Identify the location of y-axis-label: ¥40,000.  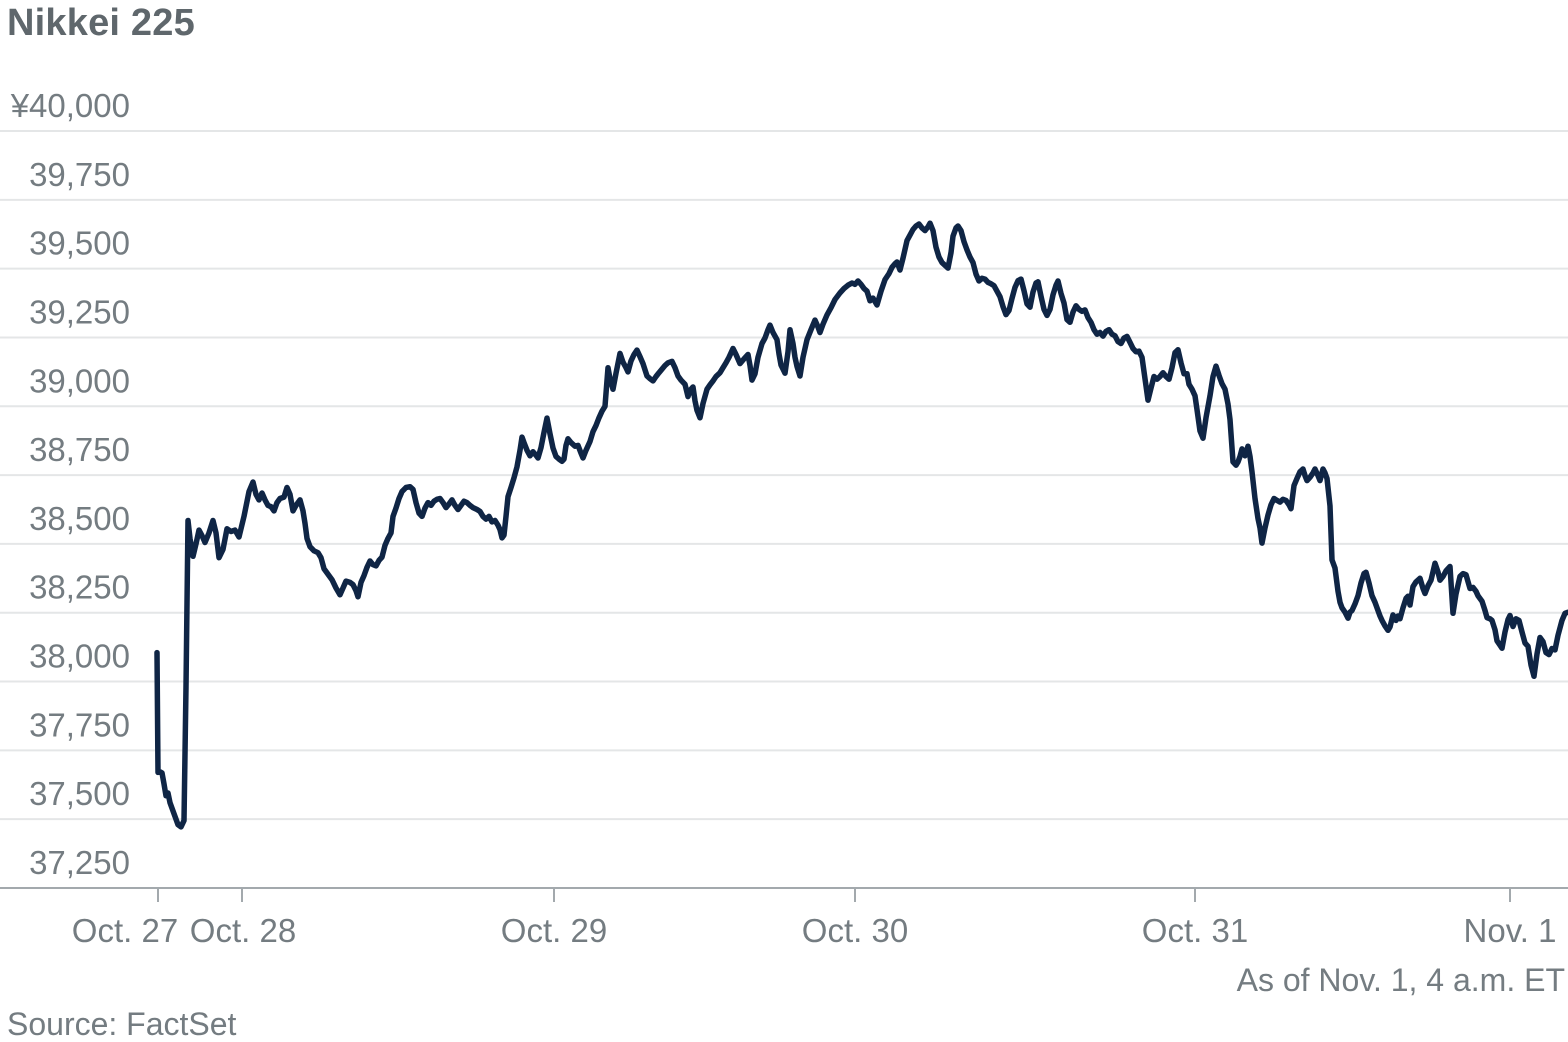
(70, 105).